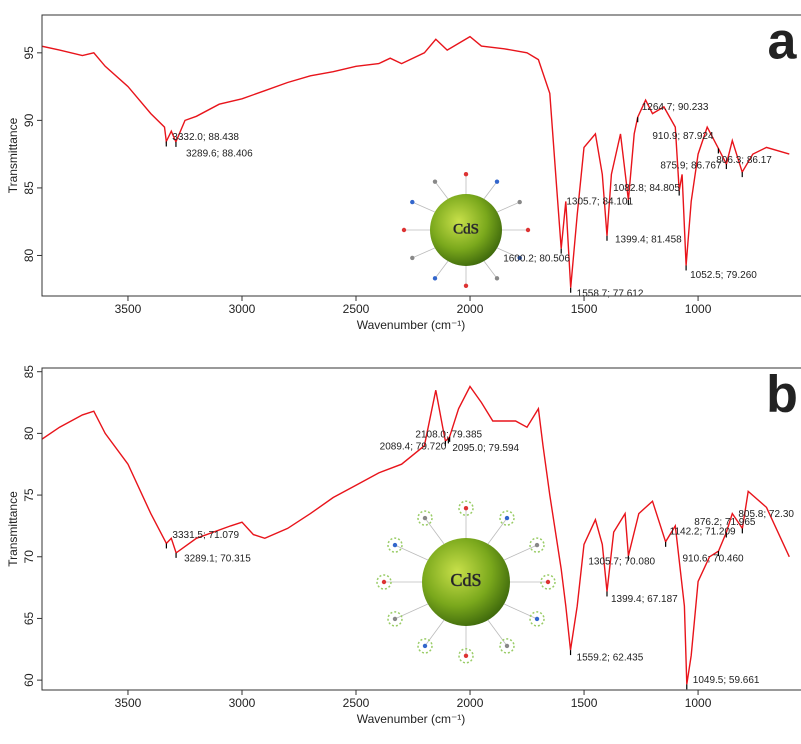 The height and width of the screenshot is (744, 801). Describe the element at coordinates (744, 160) in the screenshot. I see `annotation-label: 806.3; 86.17` at that location.